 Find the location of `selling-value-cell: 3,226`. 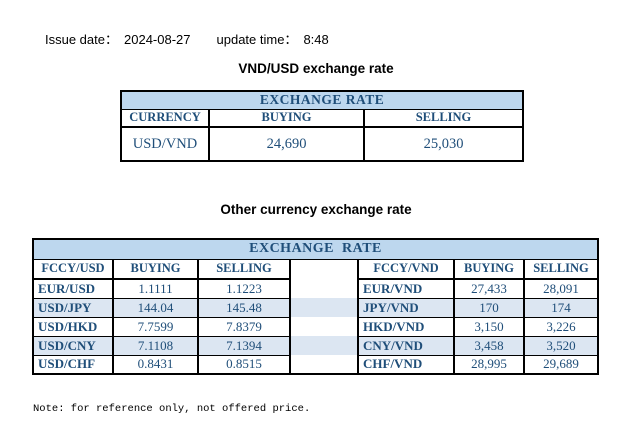

selling-value-cell: 3,226 is located at coordinates (561, 326).